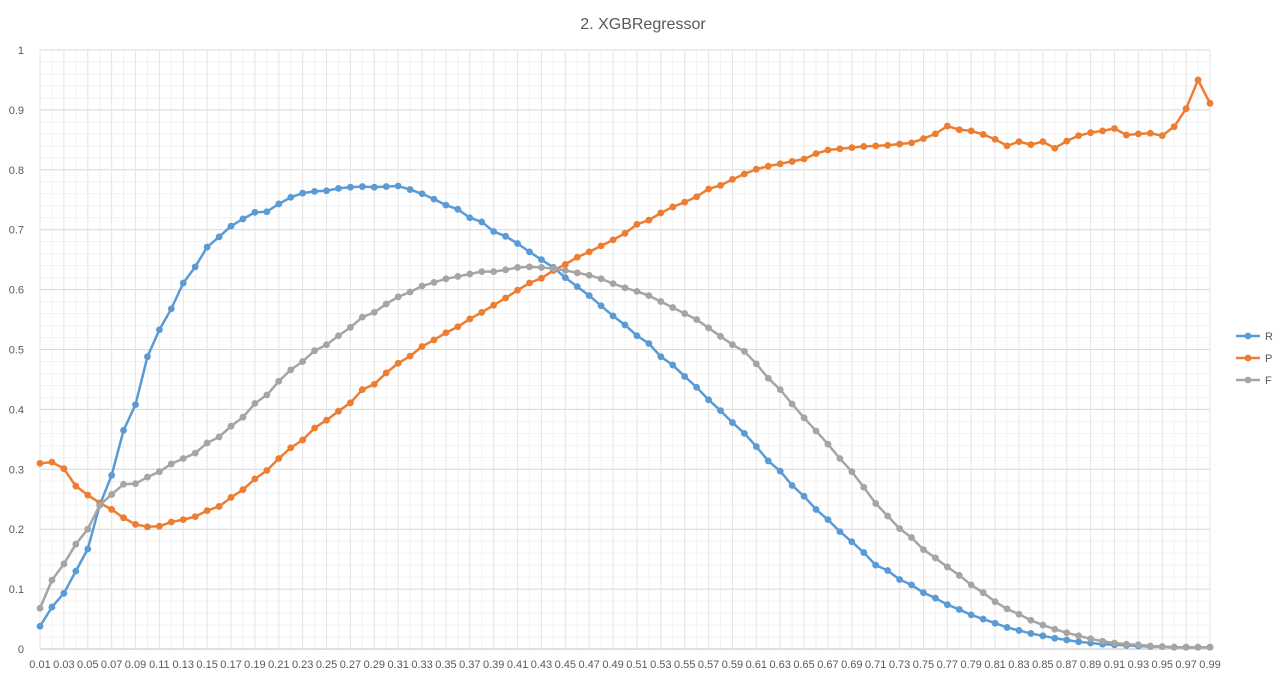  I want to click on x-tick-label: 0.33, so click(421, 665).